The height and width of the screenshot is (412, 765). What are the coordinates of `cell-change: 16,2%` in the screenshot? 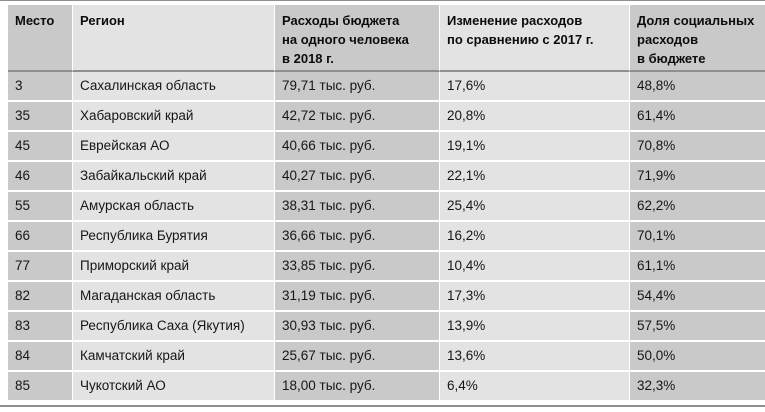 It's located at (535, 237).